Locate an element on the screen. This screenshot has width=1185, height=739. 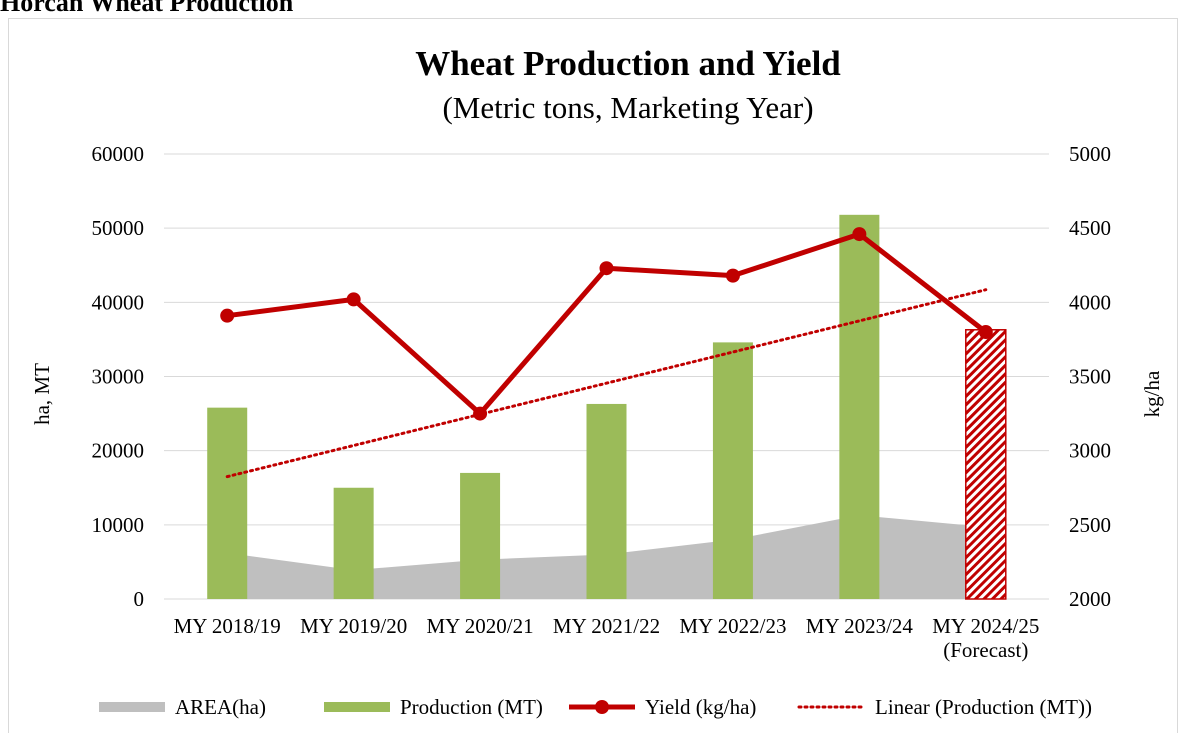
y2-tick-label: 2000 is located at coordinates (1090, 599).